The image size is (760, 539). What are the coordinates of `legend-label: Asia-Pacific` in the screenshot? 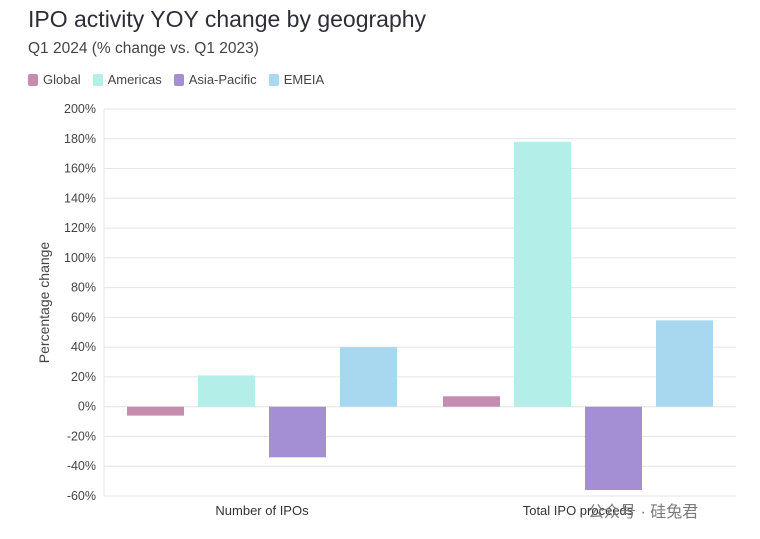 It's located at (222, 79).